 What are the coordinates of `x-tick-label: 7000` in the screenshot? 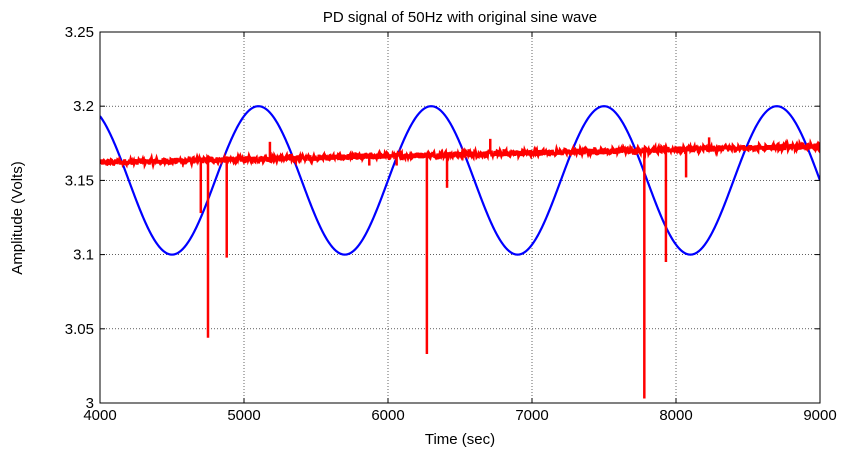 It's located at (531, 415).